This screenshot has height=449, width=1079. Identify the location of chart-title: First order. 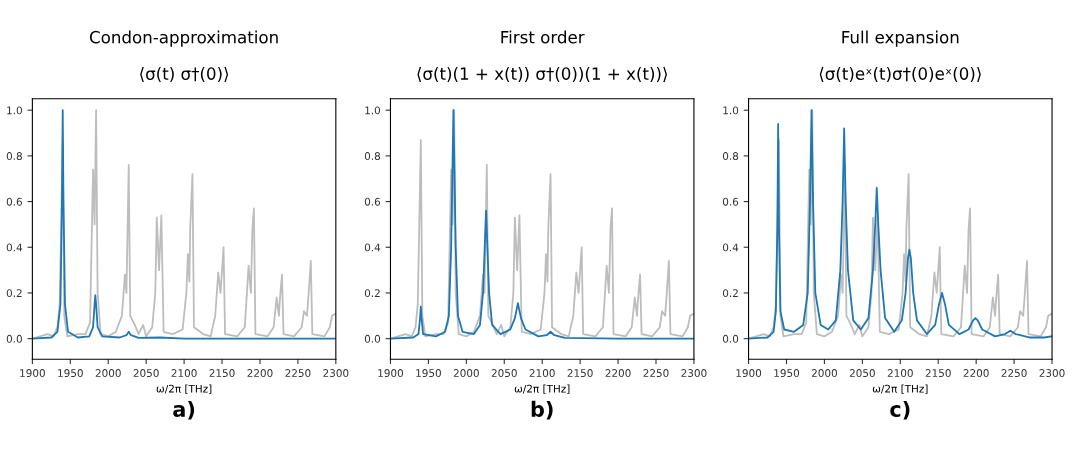
(543, 37).